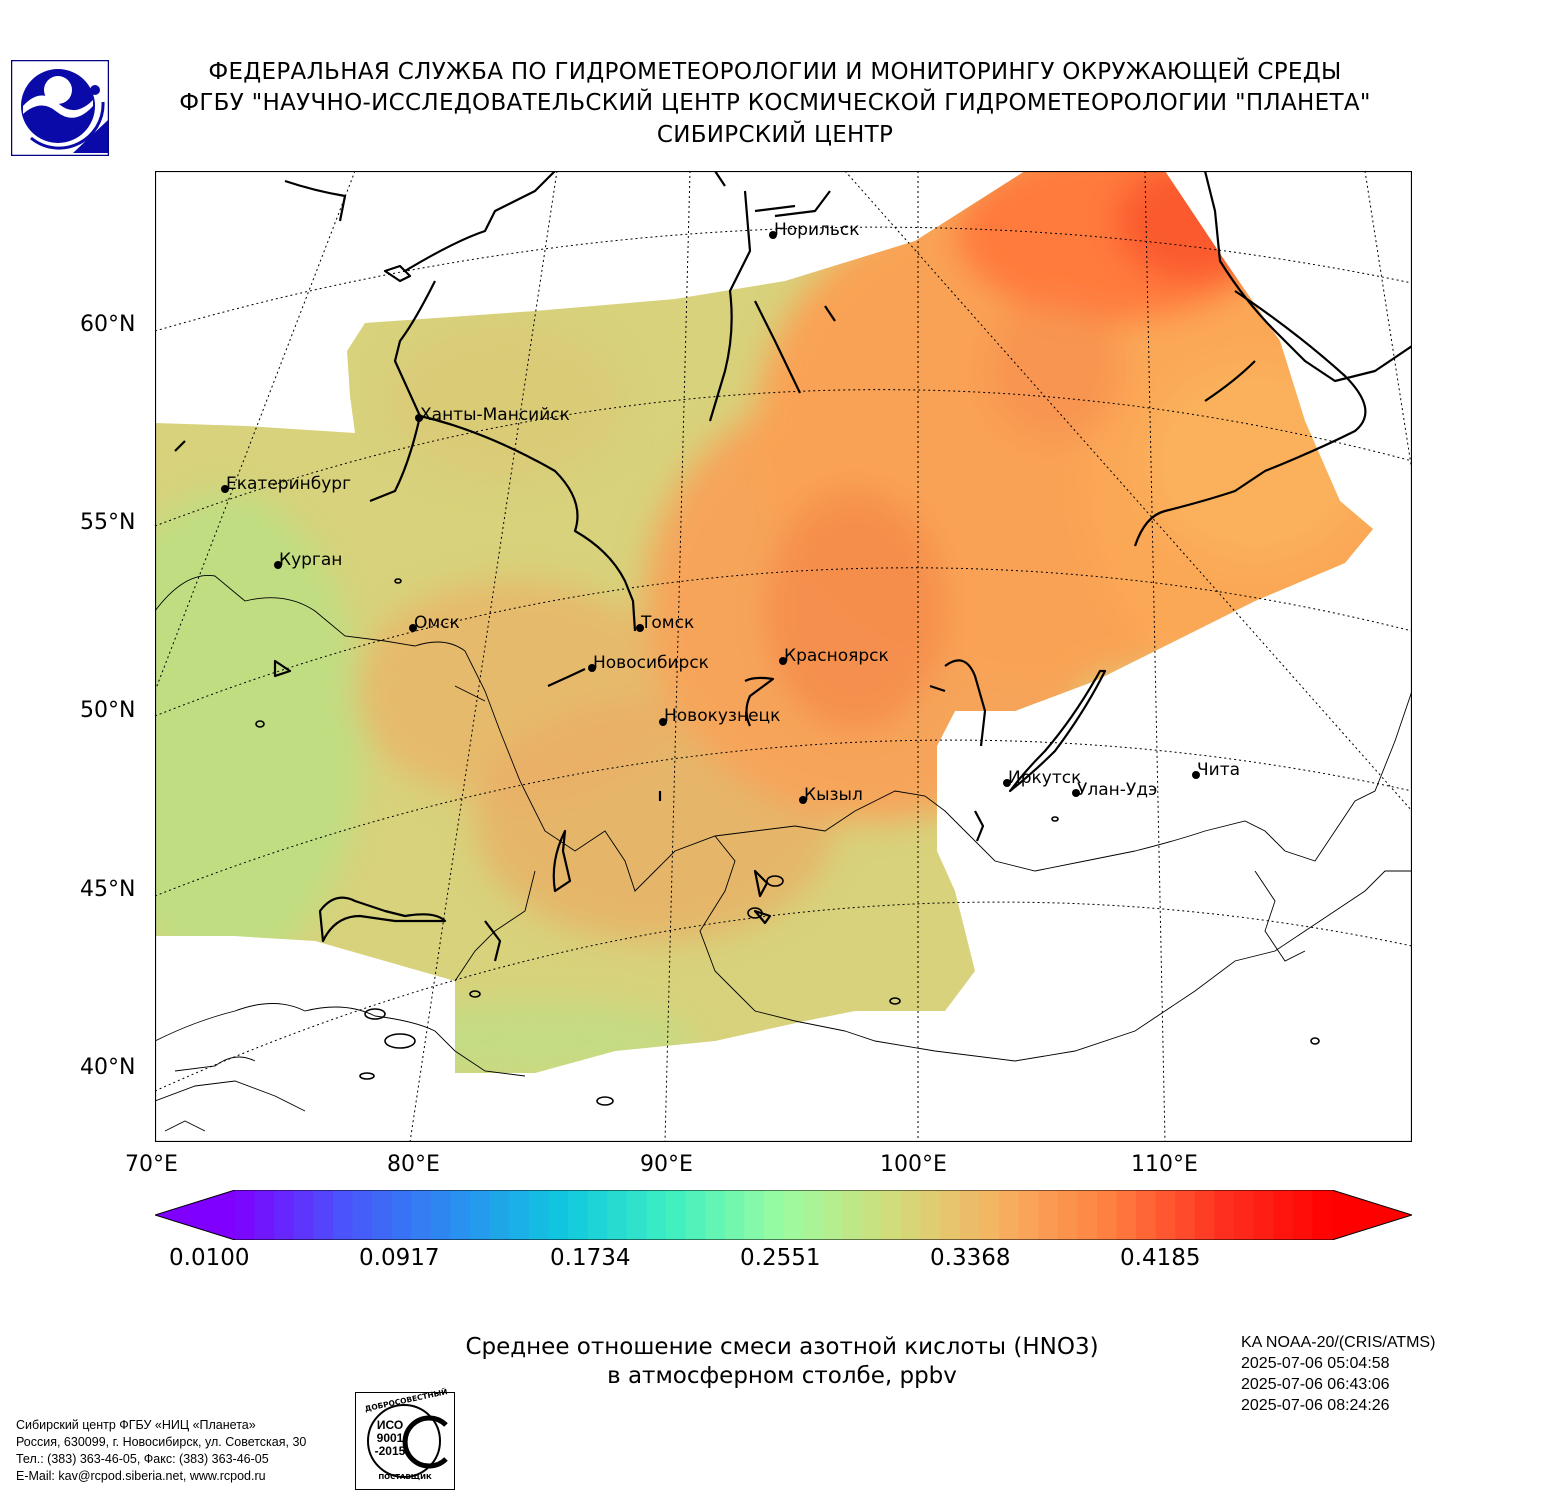 The height and width of the screenshot is (1500, 1550). What do you see at coordinates (1117, 790) in the screenshot?
I see `city-label-ulan-ude: Улан-Удэ` at bounding box center [1117, 790].